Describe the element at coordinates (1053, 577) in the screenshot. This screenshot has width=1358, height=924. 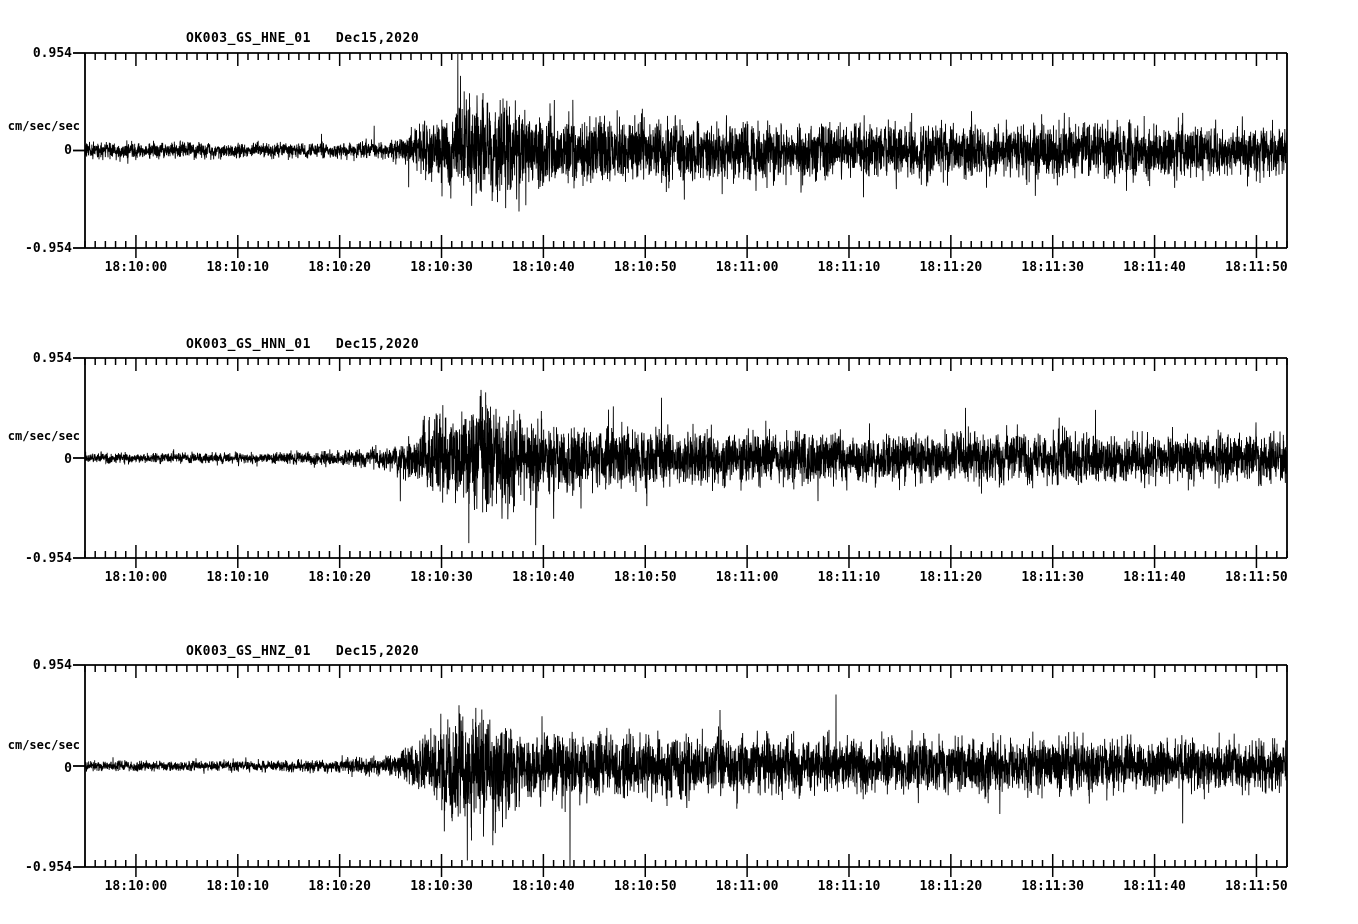
I see `x-axis-tick-label-hnn: 18:11:30` at that location.